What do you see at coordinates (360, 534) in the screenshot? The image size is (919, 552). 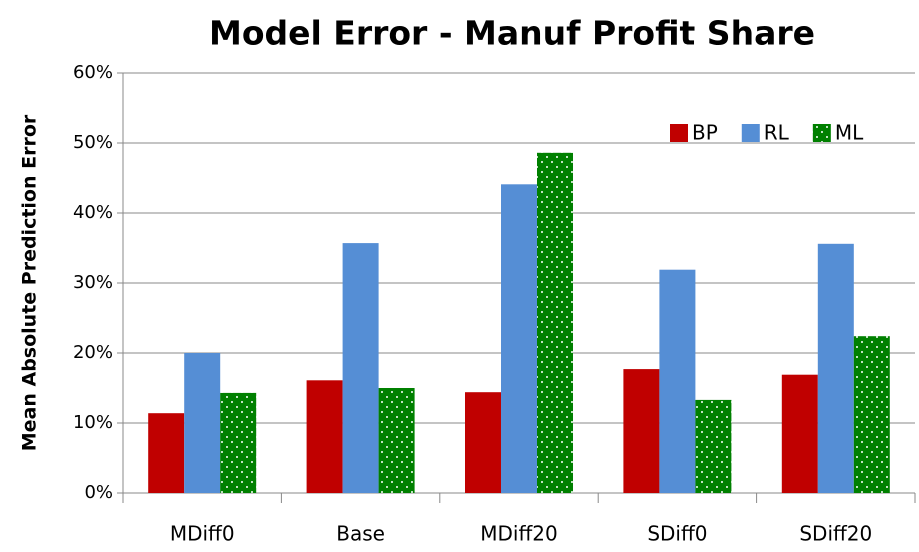 I see `x-tick-label: Base` at bounding box center [360, 534].